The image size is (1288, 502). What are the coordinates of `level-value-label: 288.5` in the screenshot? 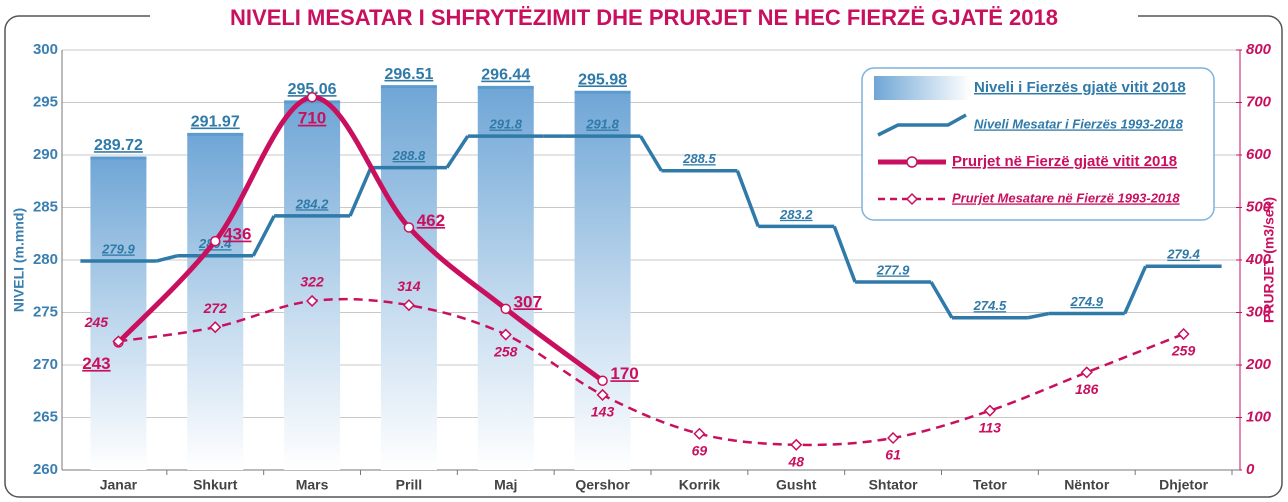 It's located at (699, 158).